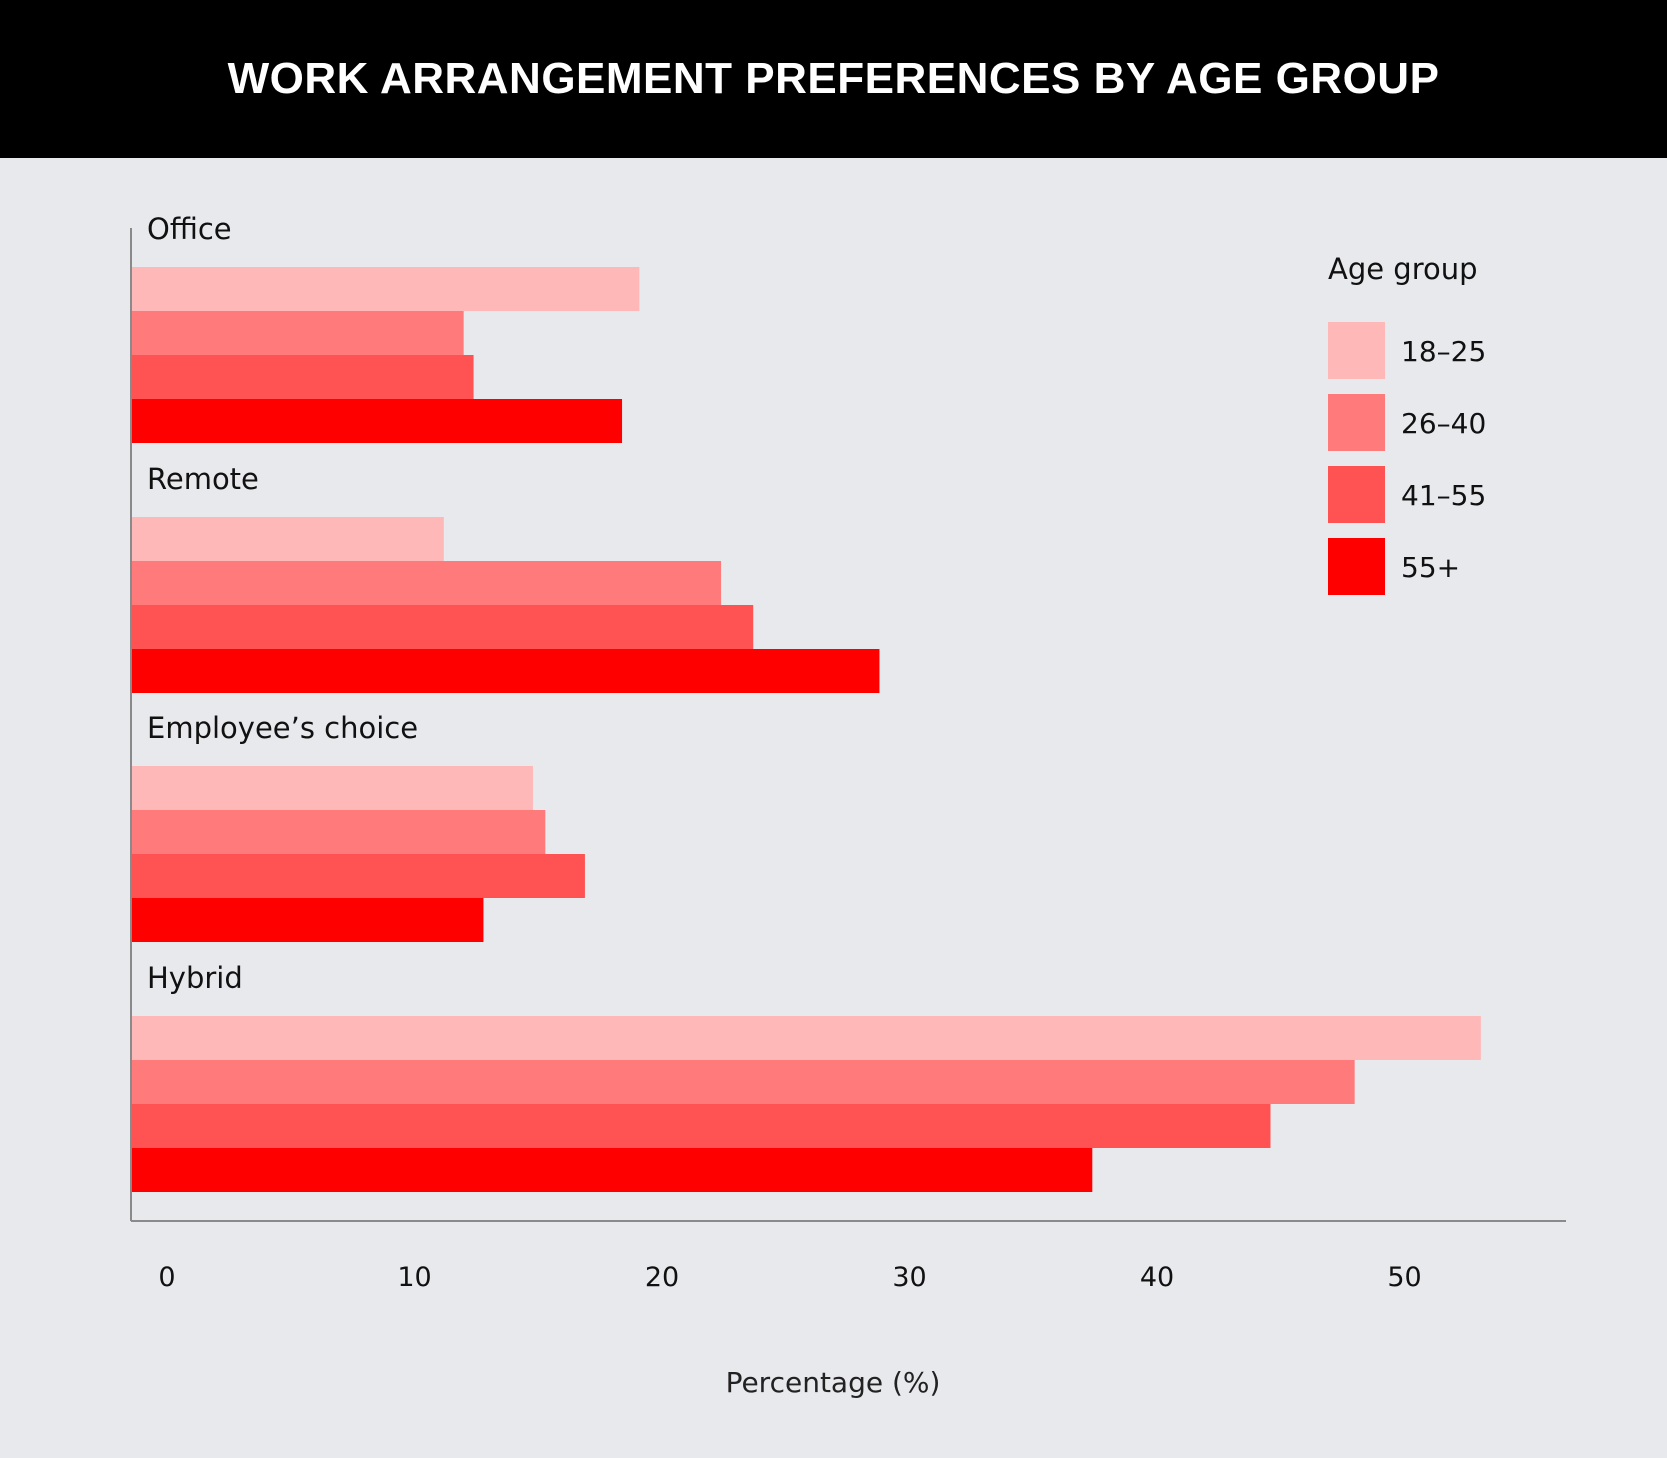 The image size is (1667, 1458). Describe the element at coordinates (414, 1277) in the screenshot. I see `x-tick-label: 10` at that location.